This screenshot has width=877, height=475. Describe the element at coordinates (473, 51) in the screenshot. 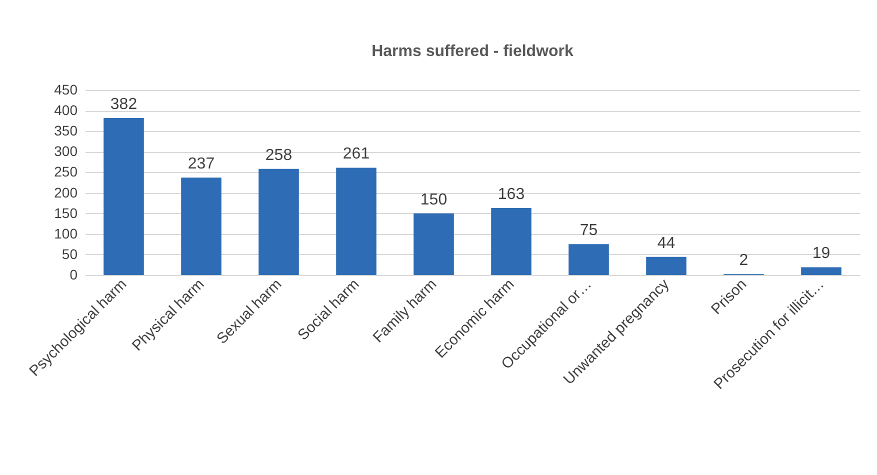

I see `chart-title: Harms suffered - fieldwork` at that location.